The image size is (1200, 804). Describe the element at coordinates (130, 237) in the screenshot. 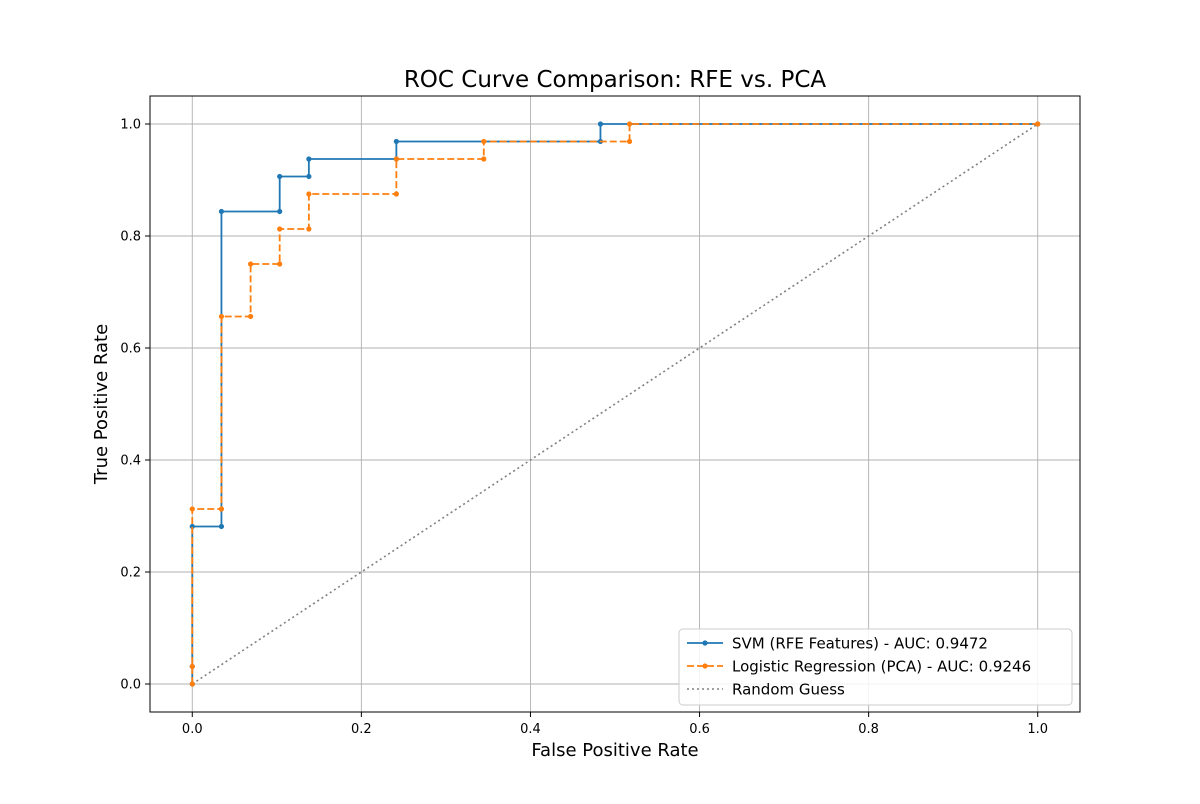

I see `y-tick-label: 0.8` at that location.